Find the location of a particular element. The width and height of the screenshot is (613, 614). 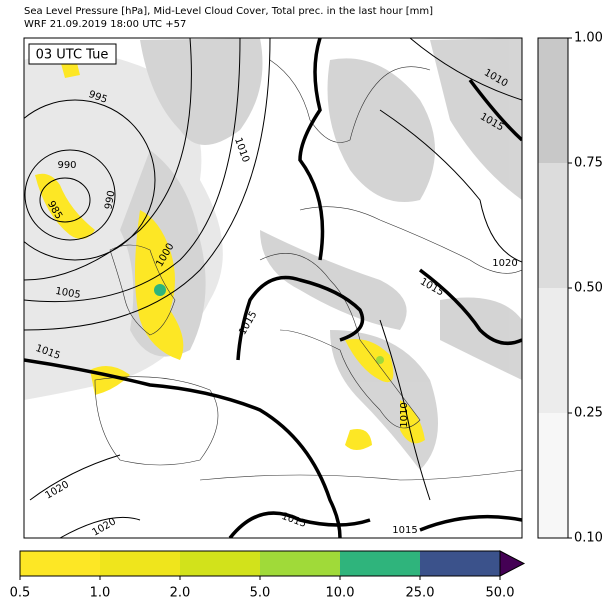

colorbar-tick-label: 0.10 is located at coordinates (588, 538).